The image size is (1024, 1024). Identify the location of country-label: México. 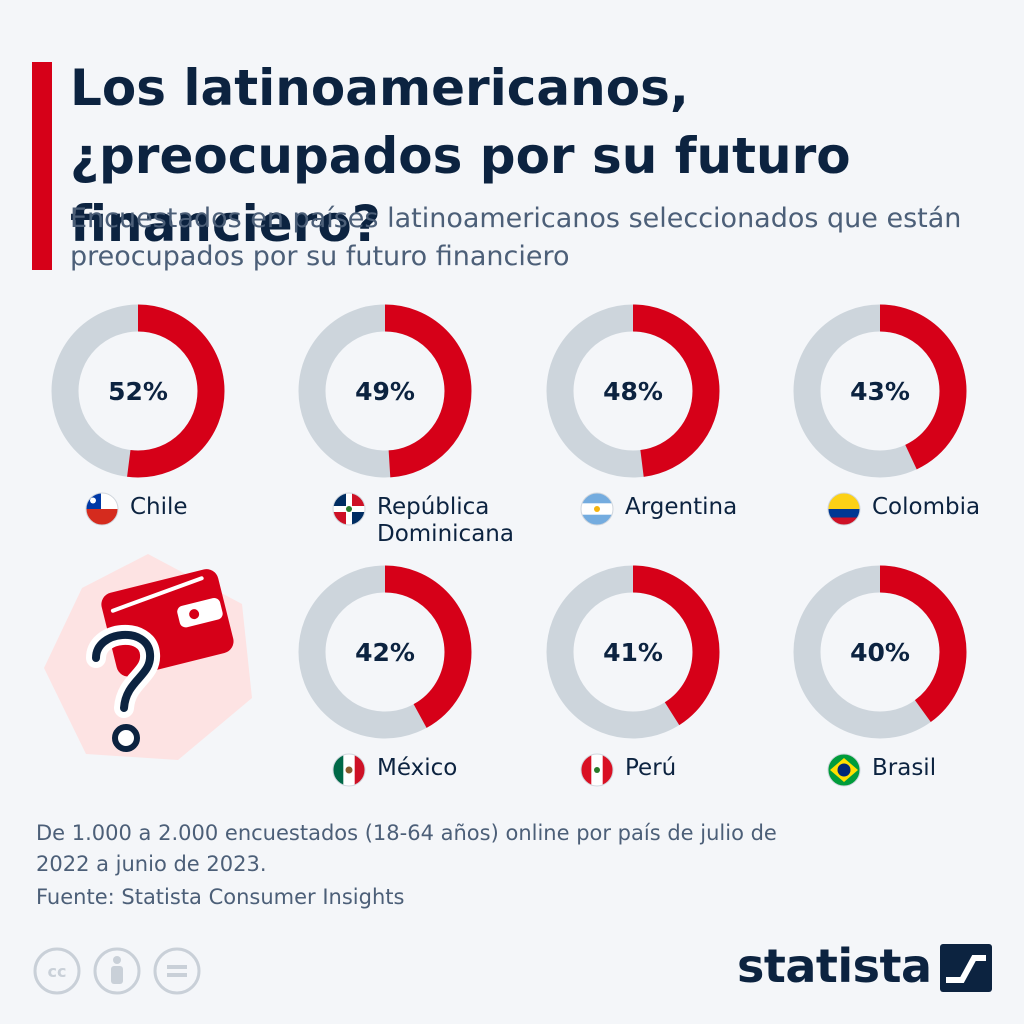
(417, 768).